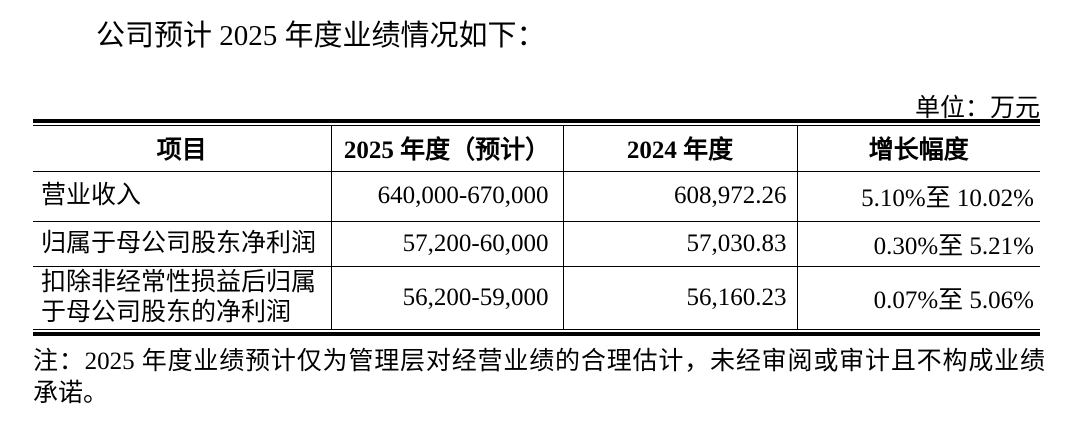 The height and width of the screenshot is (423, 1080). I want to click on cell-2024-actual: 57,030.83, so click(680, 243).